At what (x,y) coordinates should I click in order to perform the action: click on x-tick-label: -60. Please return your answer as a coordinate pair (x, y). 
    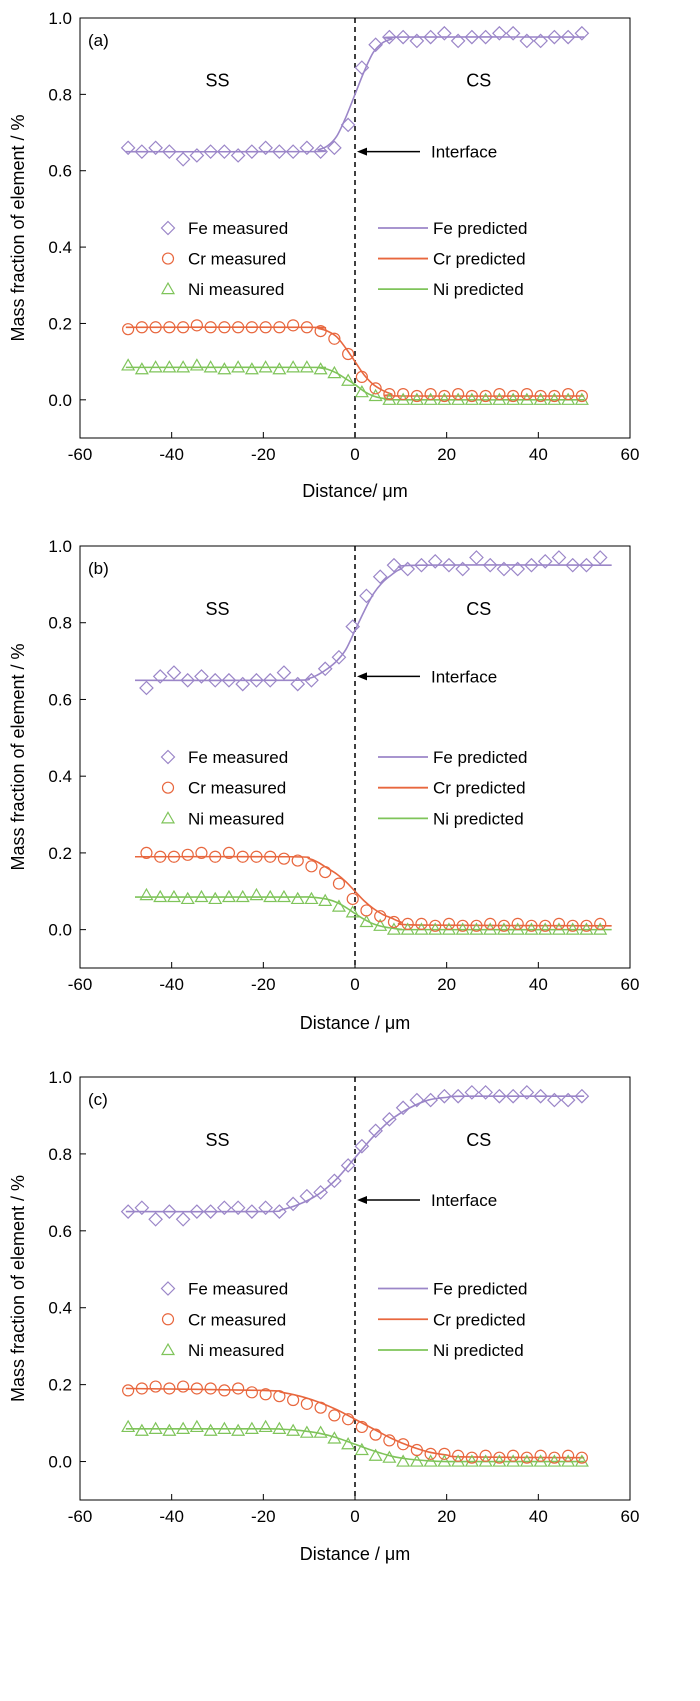
    Looking at the image, I should click on (80, 984).